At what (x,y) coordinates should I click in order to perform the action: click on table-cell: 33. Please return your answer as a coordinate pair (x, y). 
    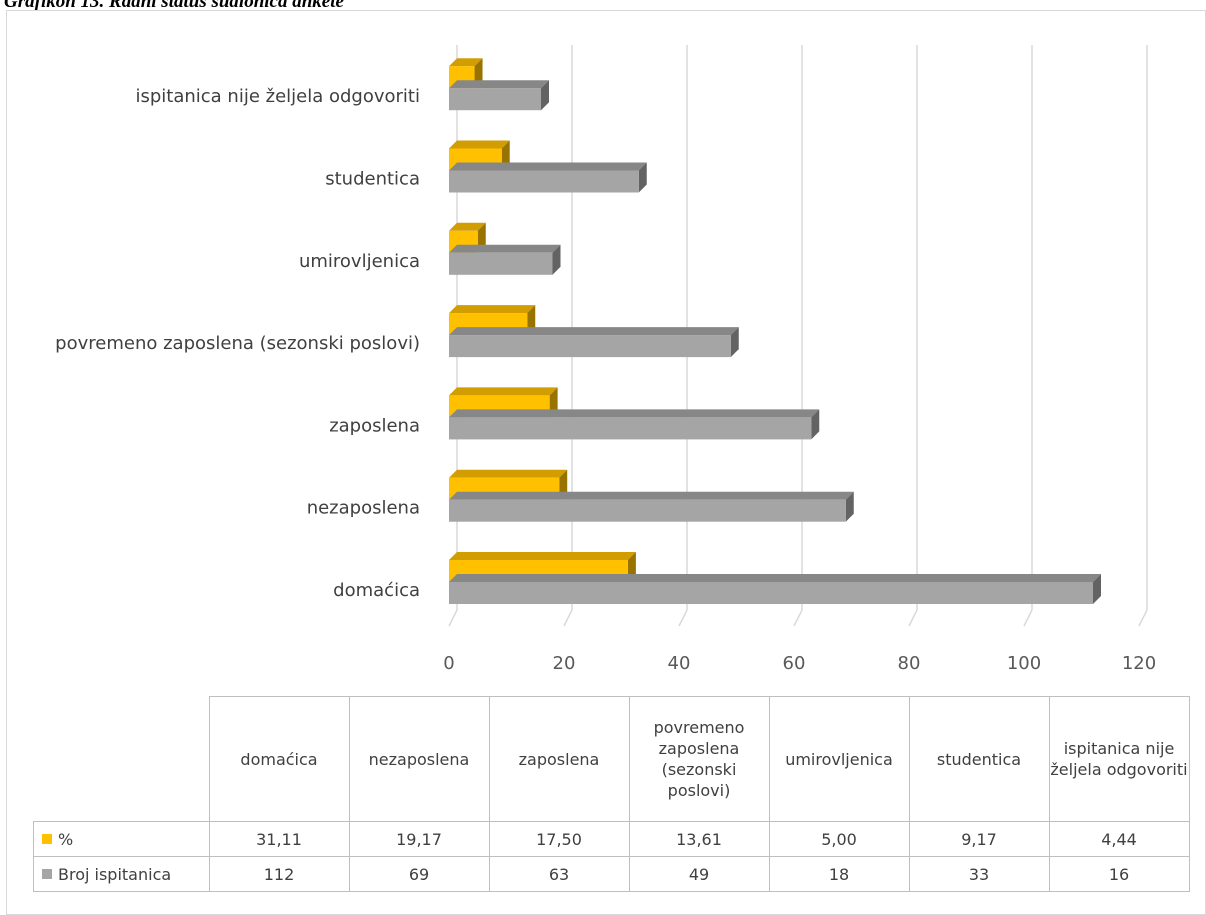
    Looking at the image, I should click on (979, 874).